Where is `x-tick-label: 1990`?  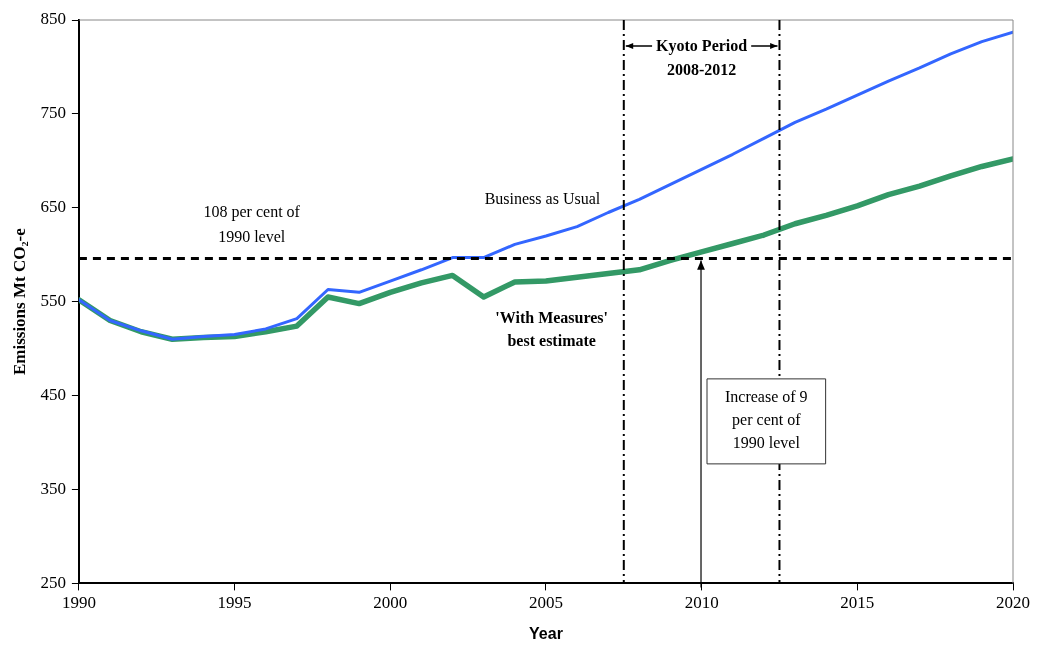 x-tick-label: 1990 is located at coordinates (78, 603).